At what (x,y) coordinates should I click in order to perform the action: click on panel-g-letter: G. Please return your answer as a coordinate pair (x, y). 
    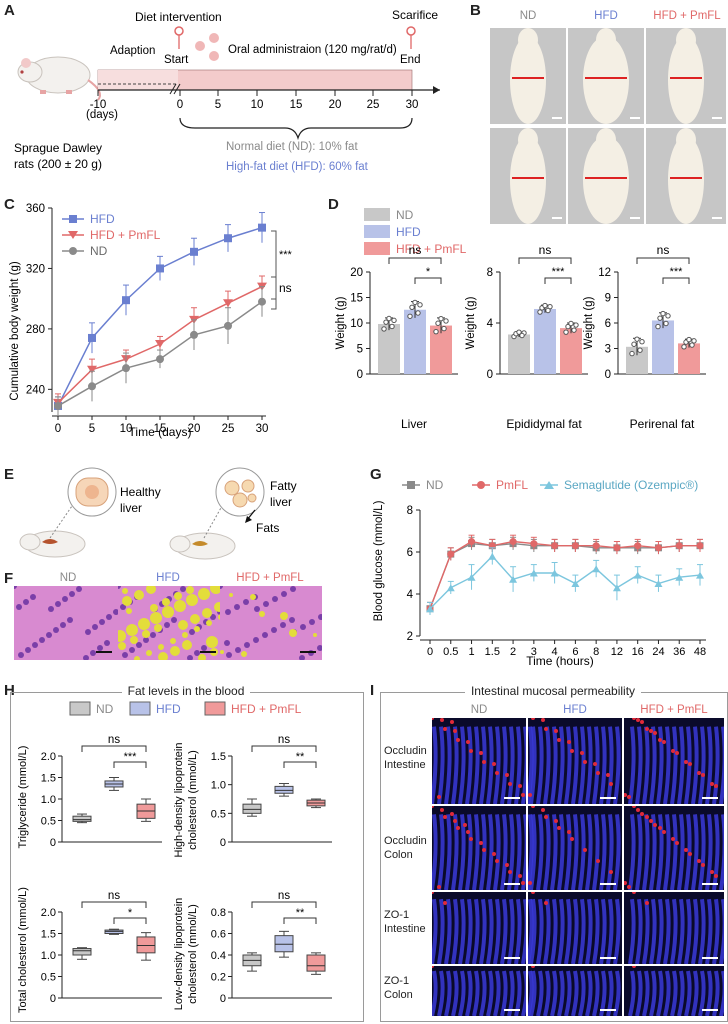
    Looking at the image, I should click on (376, 474).